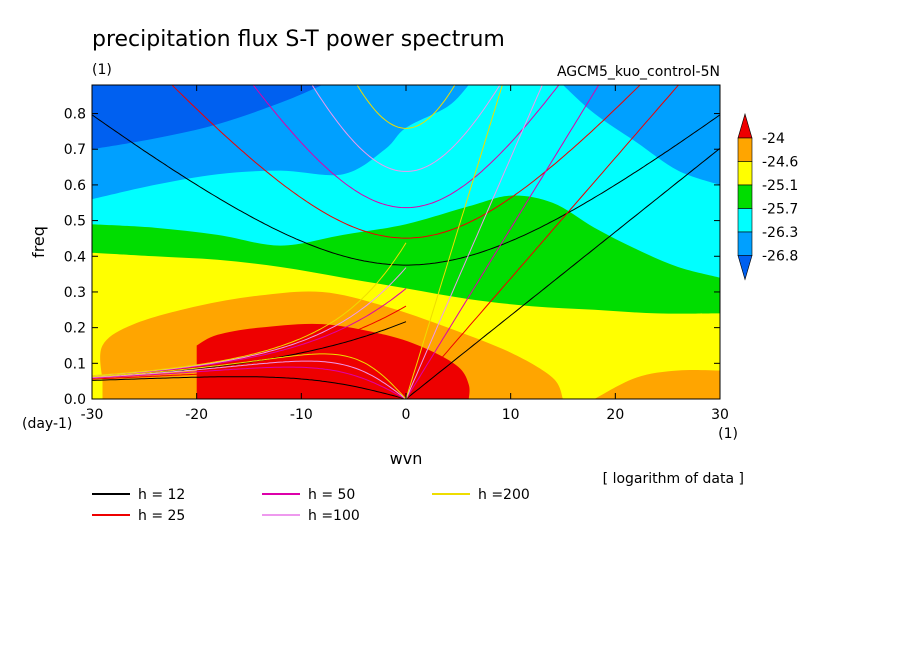  I want to click on y-tick-label: 0.0, so click(75, 400).